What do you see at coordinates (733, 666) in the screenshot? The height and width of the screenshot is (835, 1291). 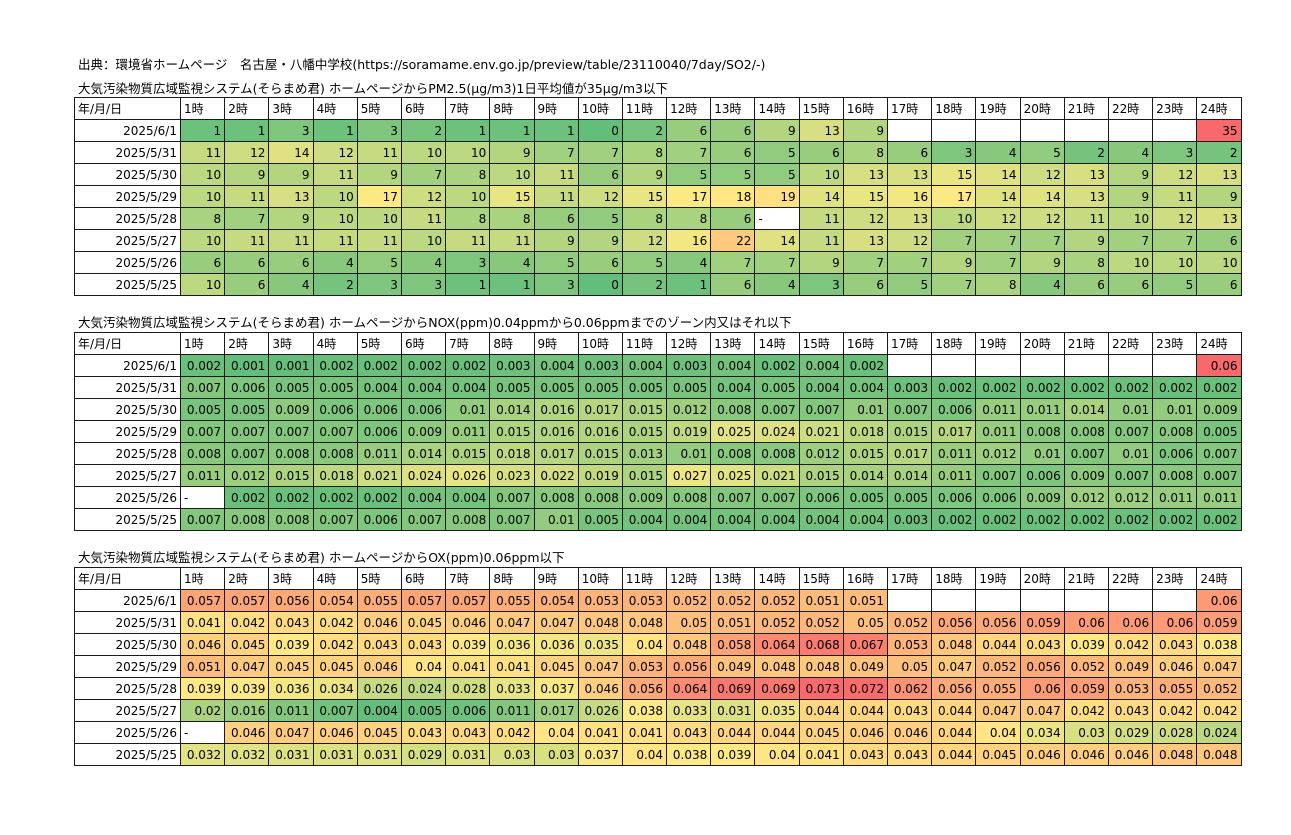 I see `value-cell: 0.049` at bounding box center [733, 666].